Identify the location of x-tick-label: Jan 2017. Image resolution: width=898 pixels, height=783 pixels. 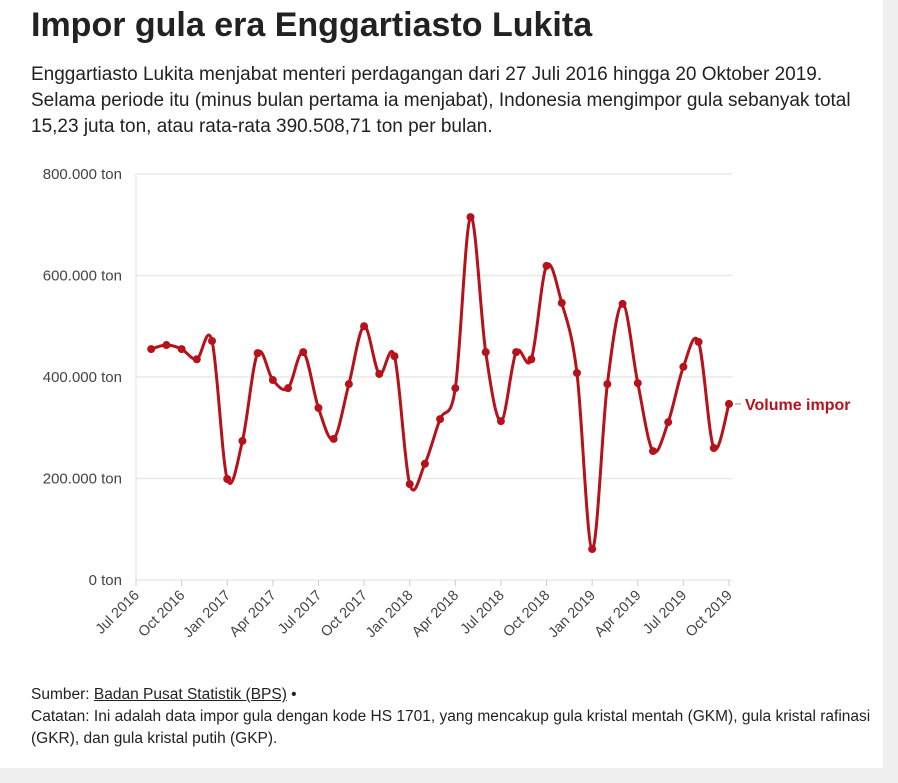
(208, 615).